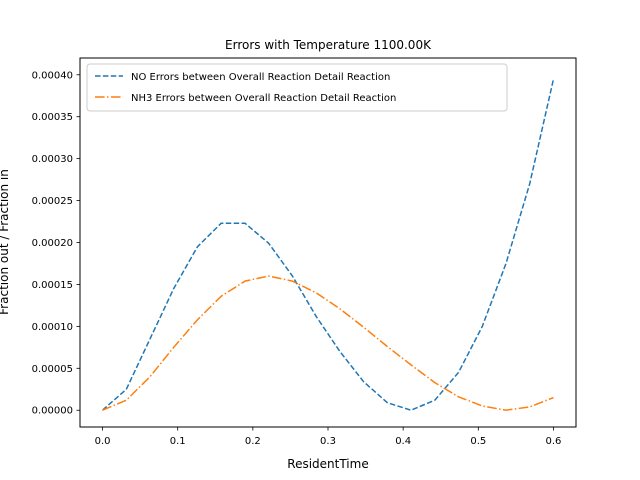 Image resolution: width=640 pixels, height=480 pixels. I want to click on y-tick-label: 0.00005, so click(52, 369).